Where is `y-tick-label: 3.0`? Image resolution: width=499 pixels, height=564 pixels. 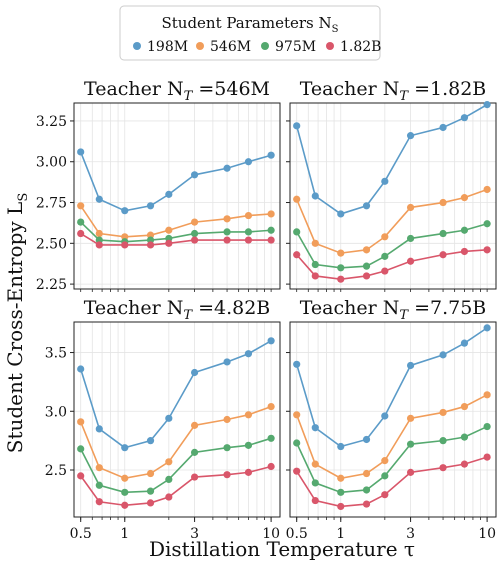 y-tick-label: 3.0 is located at coordinates (56, 412).